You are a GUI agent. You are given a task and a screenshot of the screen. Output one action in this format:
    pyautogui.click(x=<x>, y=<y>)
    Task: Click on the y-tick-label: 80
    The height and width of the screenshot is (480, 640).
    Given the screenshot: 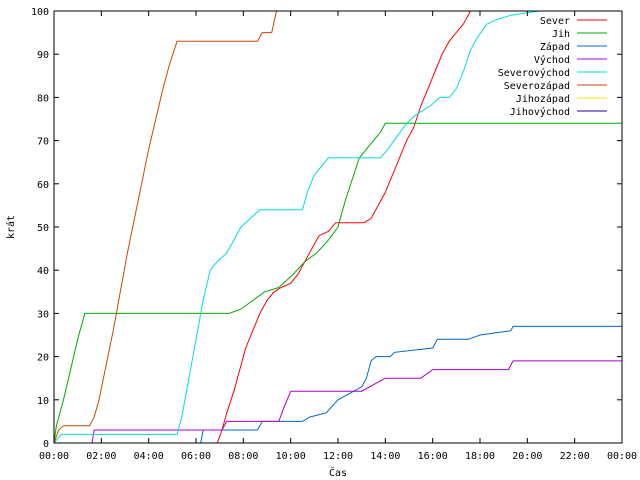 What is the action you would take?
    pyautogui.click(x=43, y=98)
    